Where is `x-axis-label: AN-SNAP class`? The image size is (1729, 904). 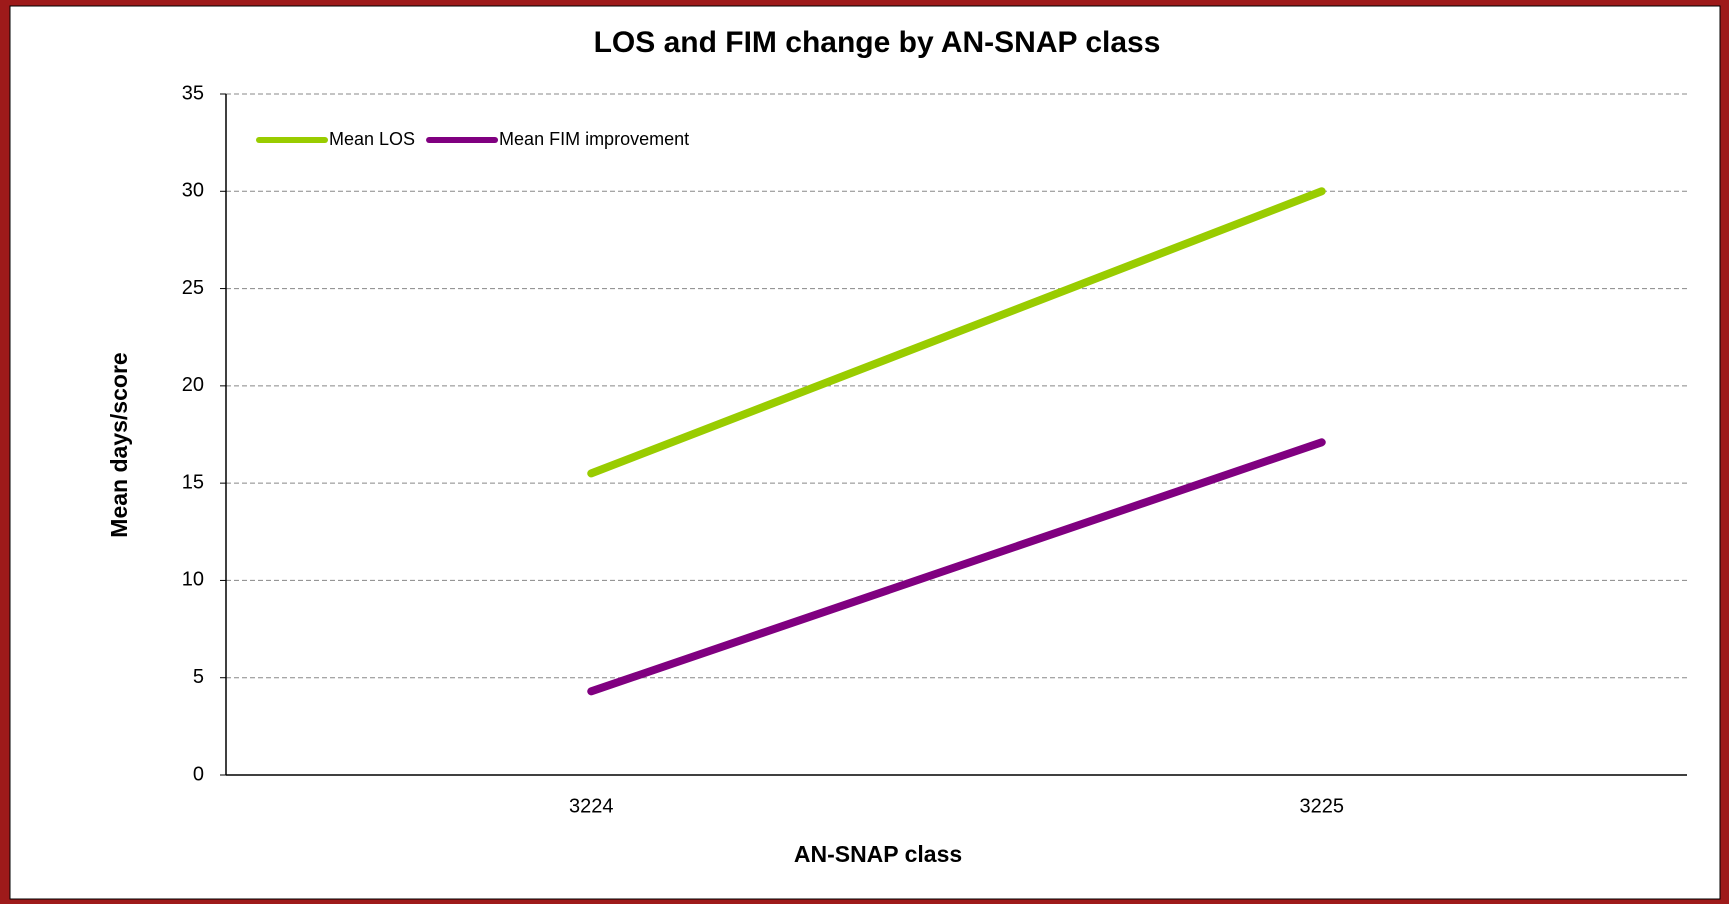 x-axis-label: AN-SNAP class is located at coordinates (878, 854).